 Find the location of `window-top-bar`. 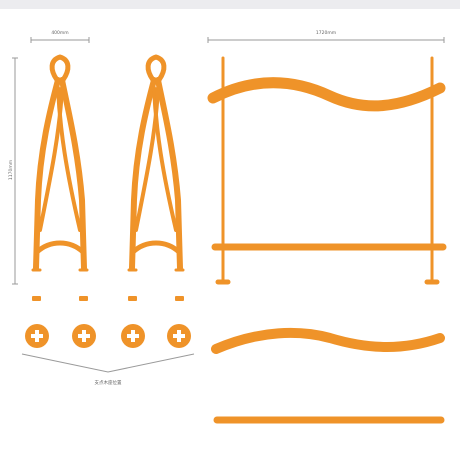

window-top-bar is located at coordinates (230, 4).